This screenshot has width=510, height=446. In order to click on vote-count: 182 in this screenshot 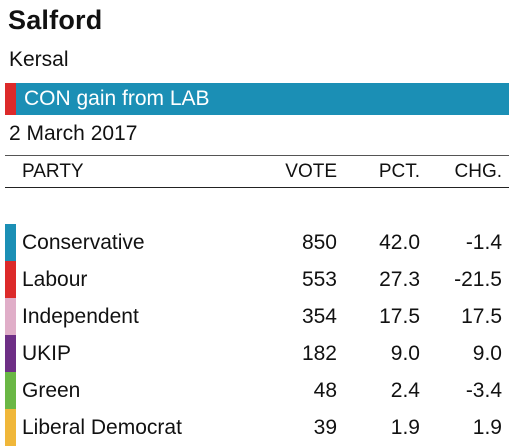, I will do `click(319, 353)`.